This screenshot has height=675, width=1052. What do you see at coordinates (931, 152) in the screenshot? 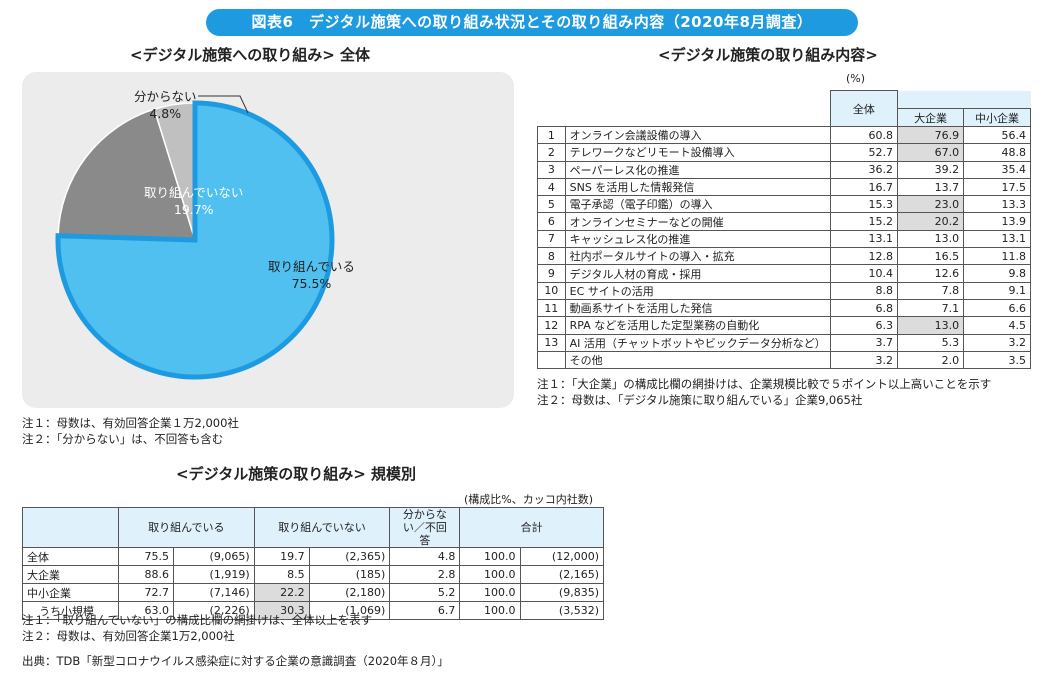
I see `row-large: 67.0` at bounding box center [931, 152].